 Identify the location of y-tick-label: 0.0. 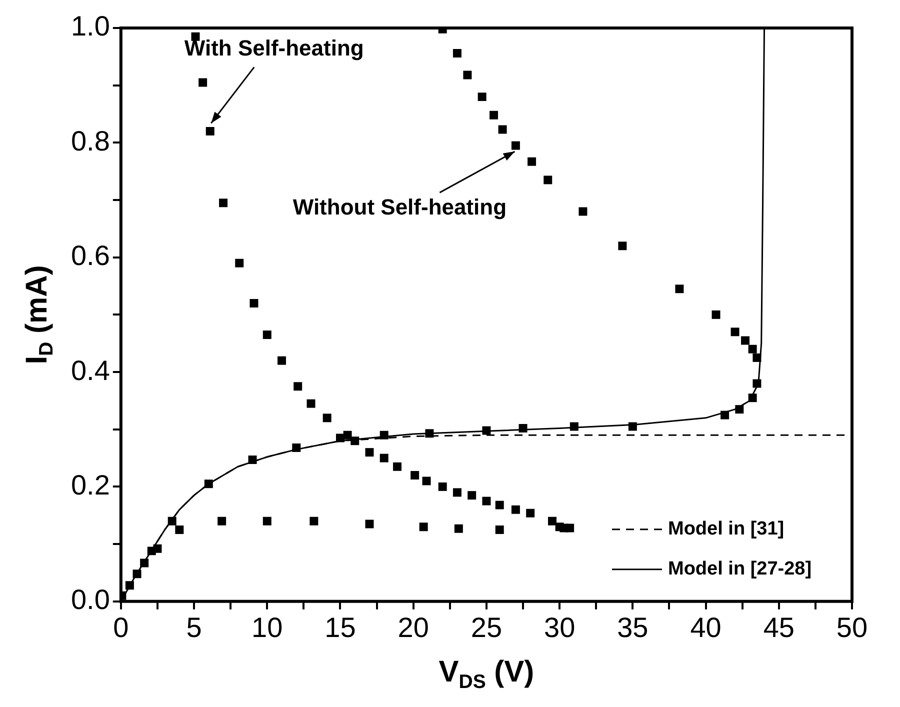
(90, 600).